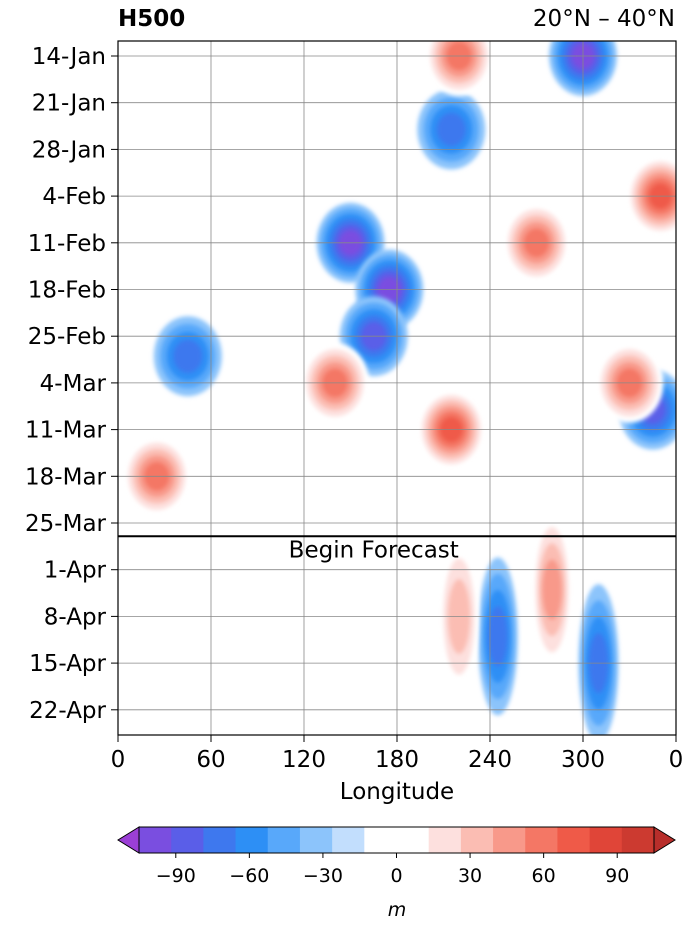  Describe the element at coordinates (67, 244) in the screenshot. I see `y-tick-label: 11-Feb` at that location.